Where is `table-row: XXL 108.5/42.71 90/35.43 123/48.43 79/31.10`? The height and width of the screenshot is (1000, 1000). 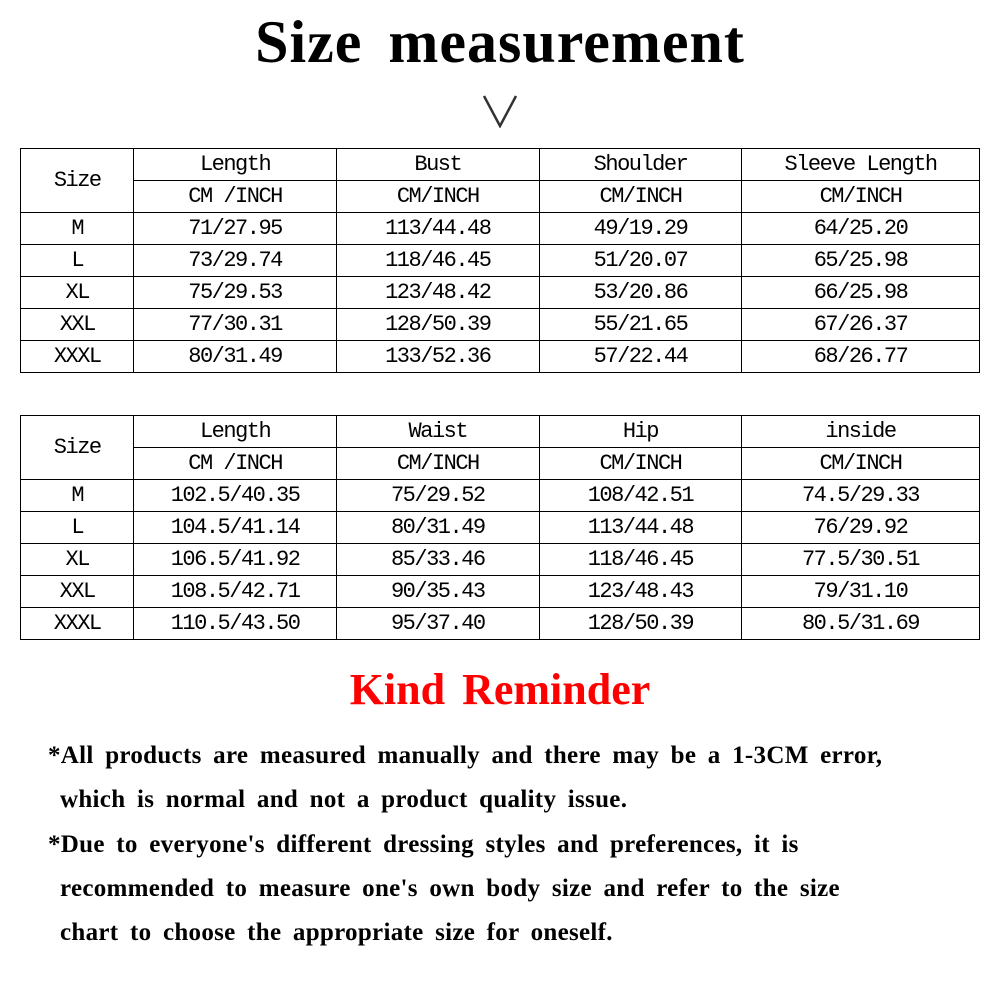
table-row: XXL 108.5/42.71 90/35.43 123/48.43 79/31.10 is located at coordinates (500, 591).